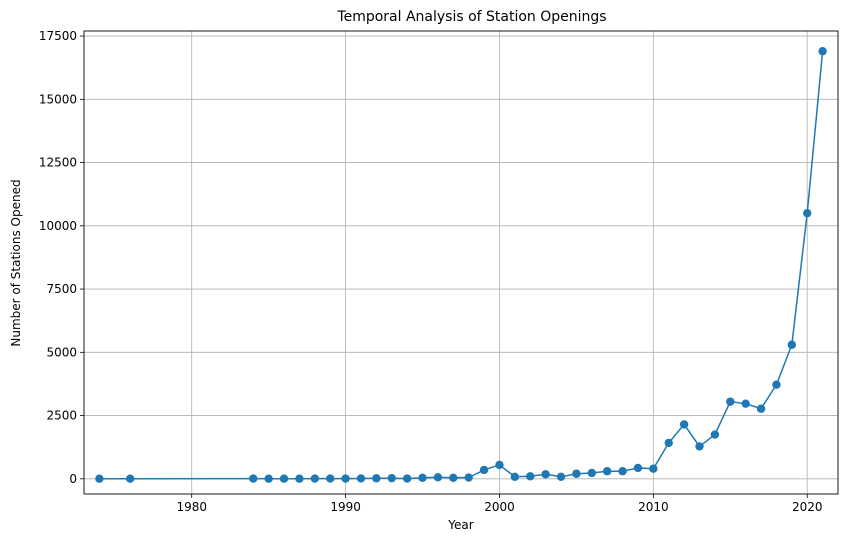  Describe the element at coordinates (58, 226) in the screenshot. I see `y-tick-label: 10000` at that location.